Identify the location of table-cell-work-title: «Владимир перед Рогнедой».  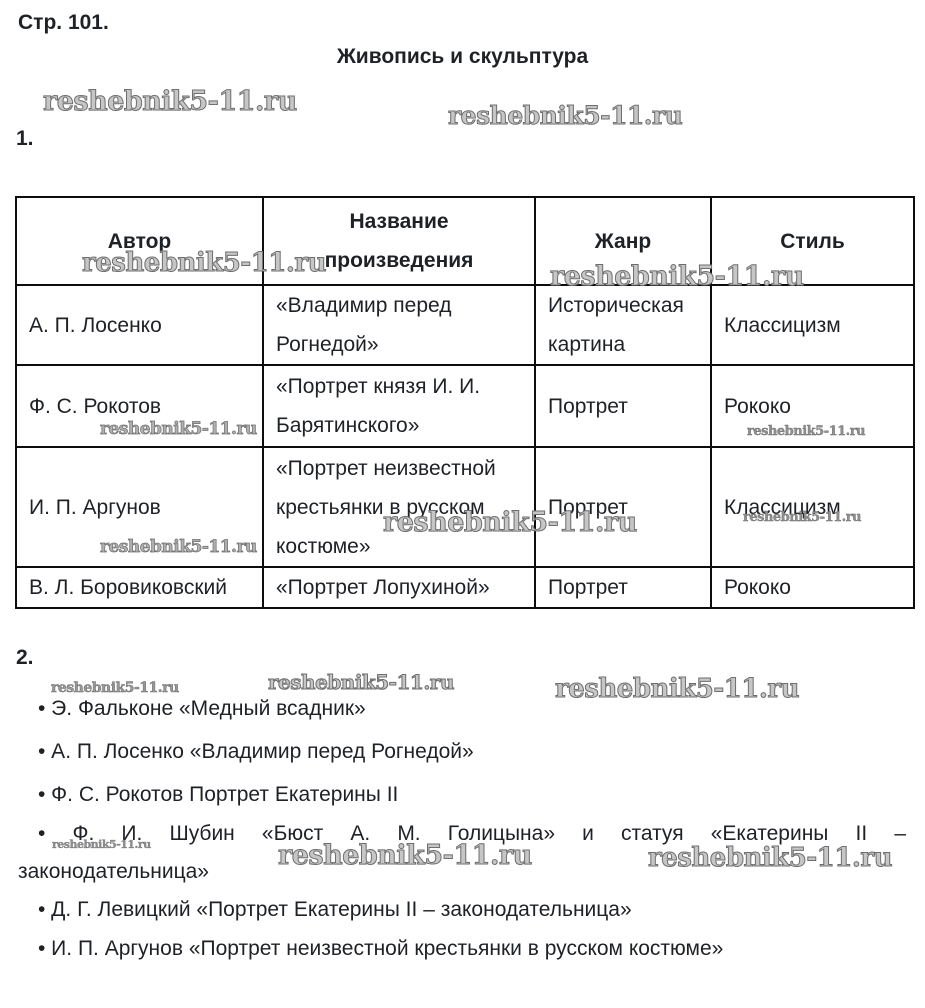
(399, 325).